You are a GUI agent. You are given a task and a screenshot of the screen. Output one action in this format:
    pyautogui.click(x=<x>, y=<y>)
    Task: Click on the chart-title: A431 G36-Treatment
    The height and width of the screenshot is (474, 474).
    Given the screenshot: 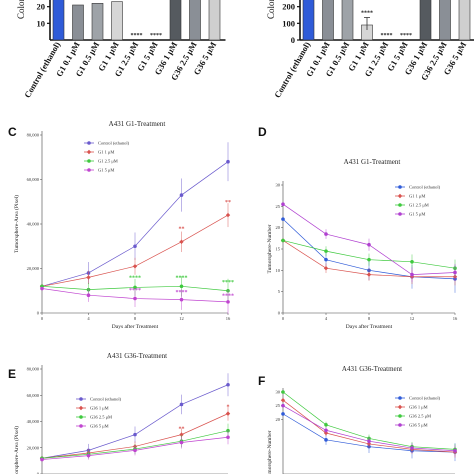 What is the action you would take?
    pyautogui.click(x=372, y=369)
    